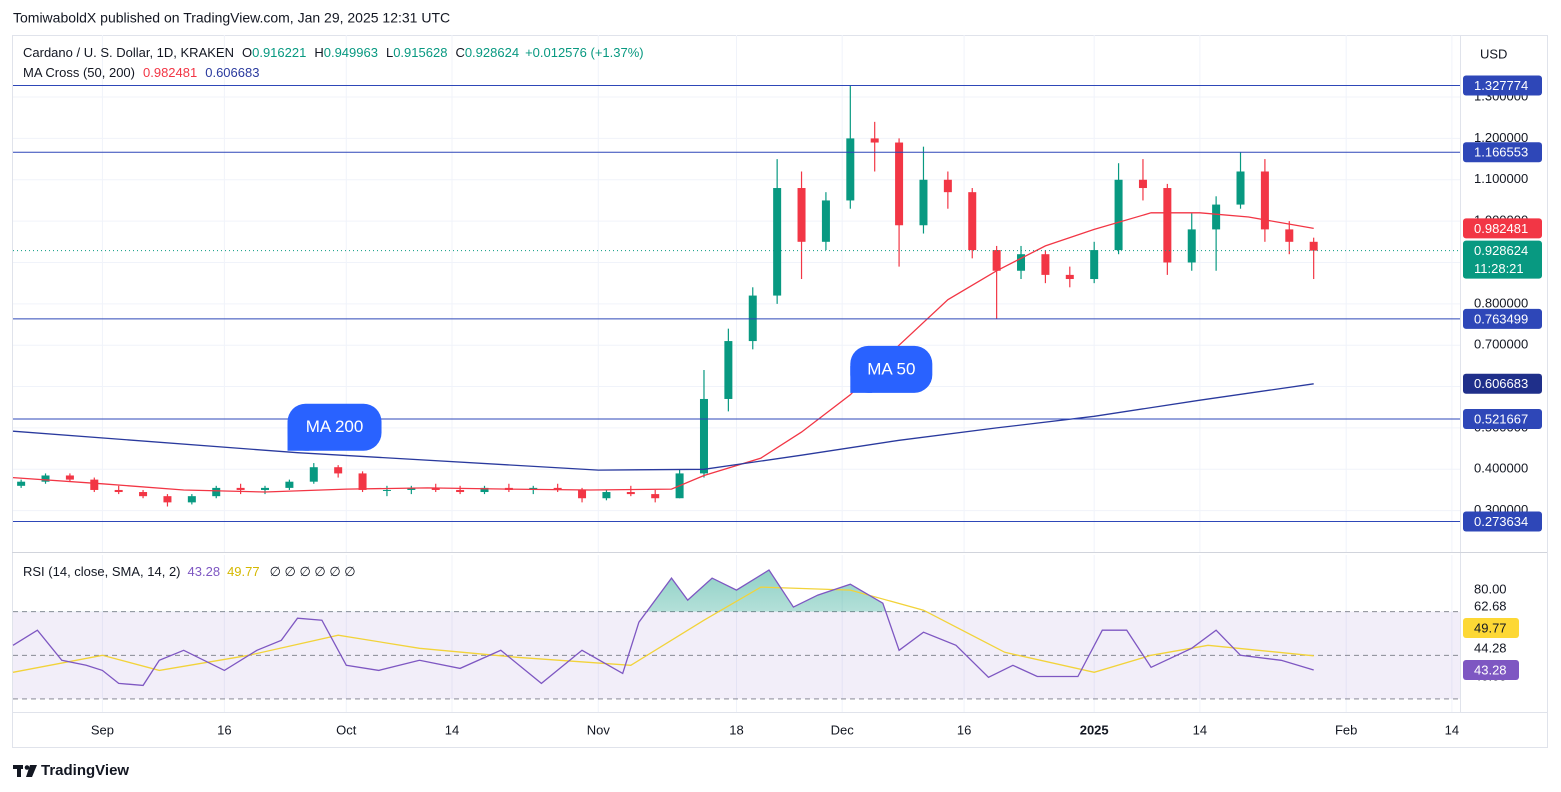  Describe the element at coordinates (1501, 521) in the screenshot. I see `level-price-label: 0.273634` at that location.